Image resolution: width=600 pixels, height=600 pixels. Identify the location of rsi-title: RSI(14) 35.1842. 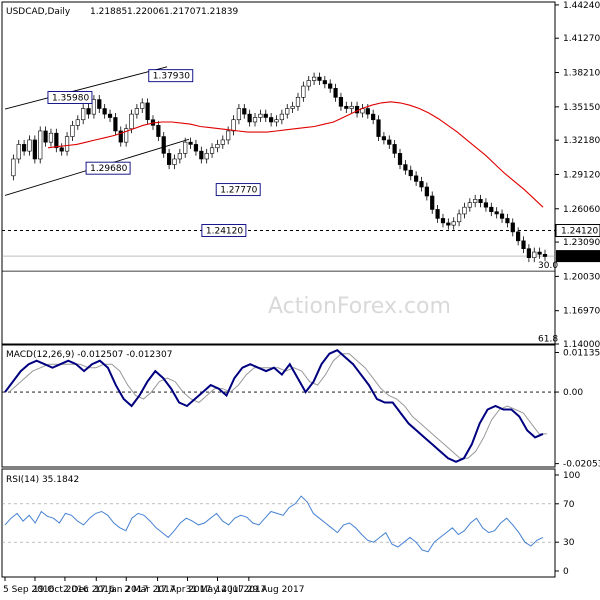
(42, 480).